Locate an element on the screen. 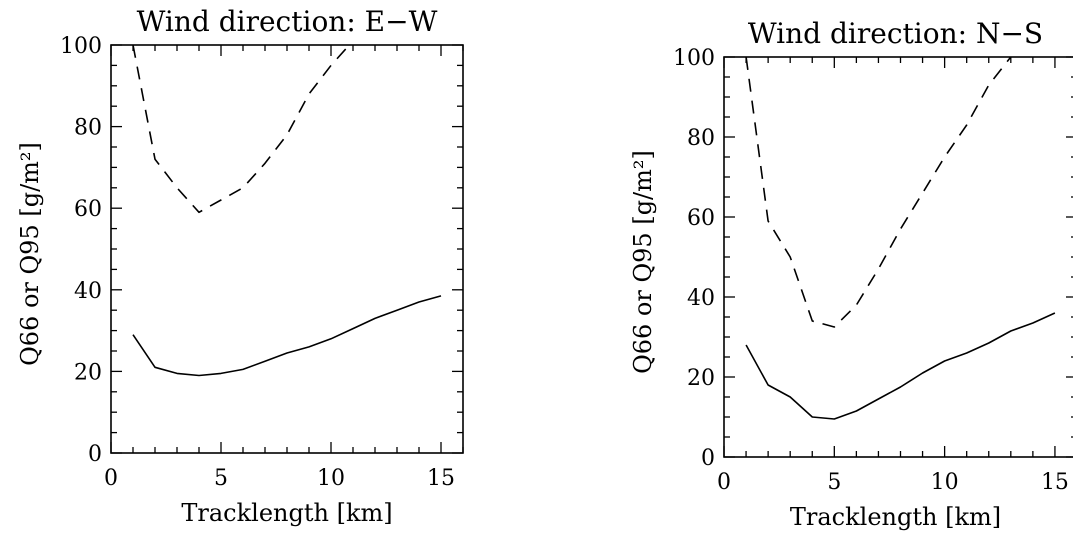 This screenshot has height=535, width=1073. chart-title: Wind direction: N−S is located at coordinates (895, 33).